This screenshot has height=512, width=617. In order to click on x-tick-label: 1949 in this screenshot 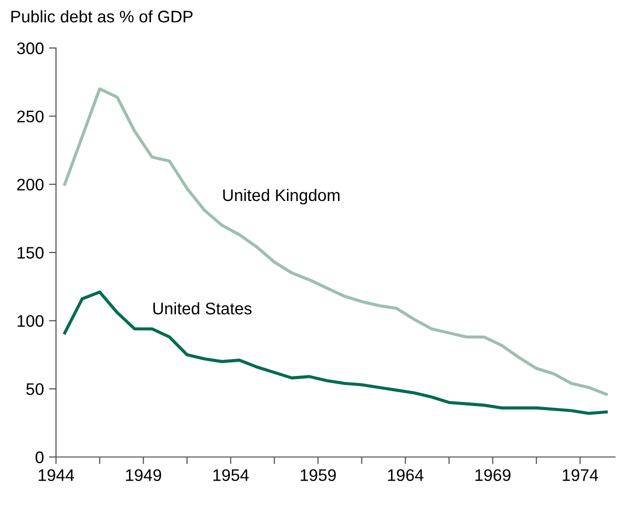, I will do `click(144, 475)`.